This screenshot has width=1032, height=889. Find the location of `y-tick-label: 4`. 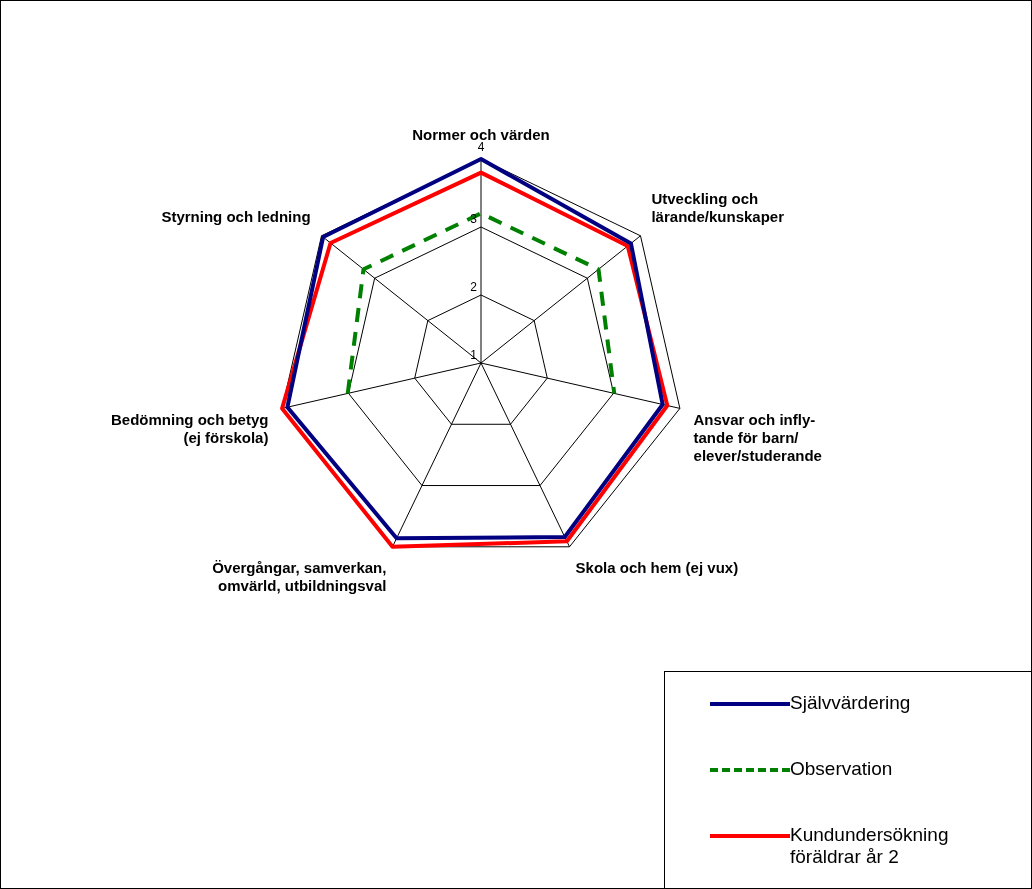

y-tick-label: 4 is located at coordinates (481, 147).